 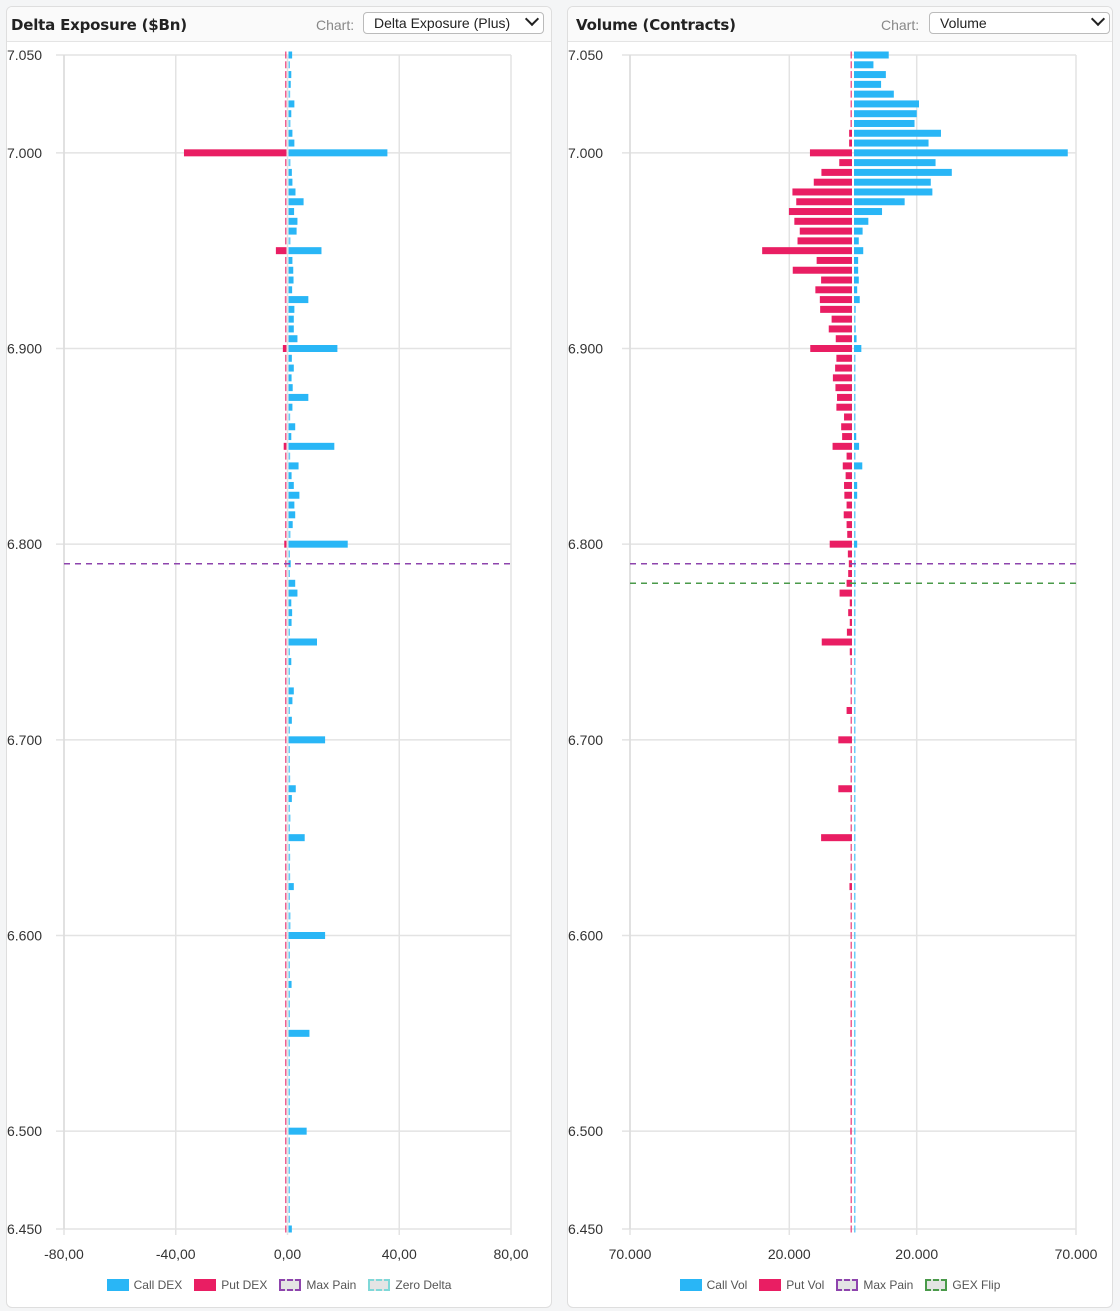 I want to click on y-tick-label: 6.600, so click(x=24, y=936).